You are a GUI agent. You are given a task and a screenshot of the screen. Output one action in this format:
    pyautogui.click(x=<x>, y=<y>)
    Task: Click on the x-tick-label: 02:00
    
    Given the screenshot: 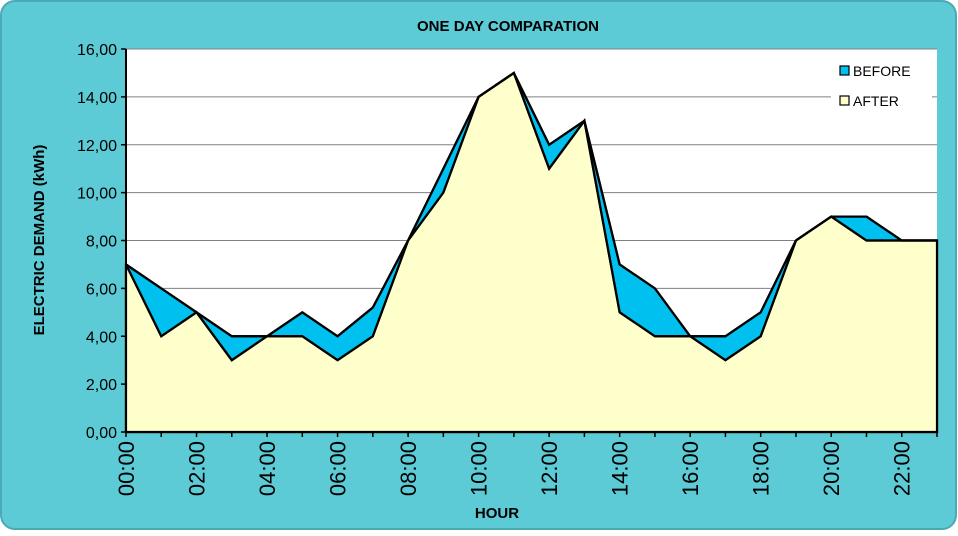 What is the action you would take?
    pyautogui.click(x=197, y=468)
    